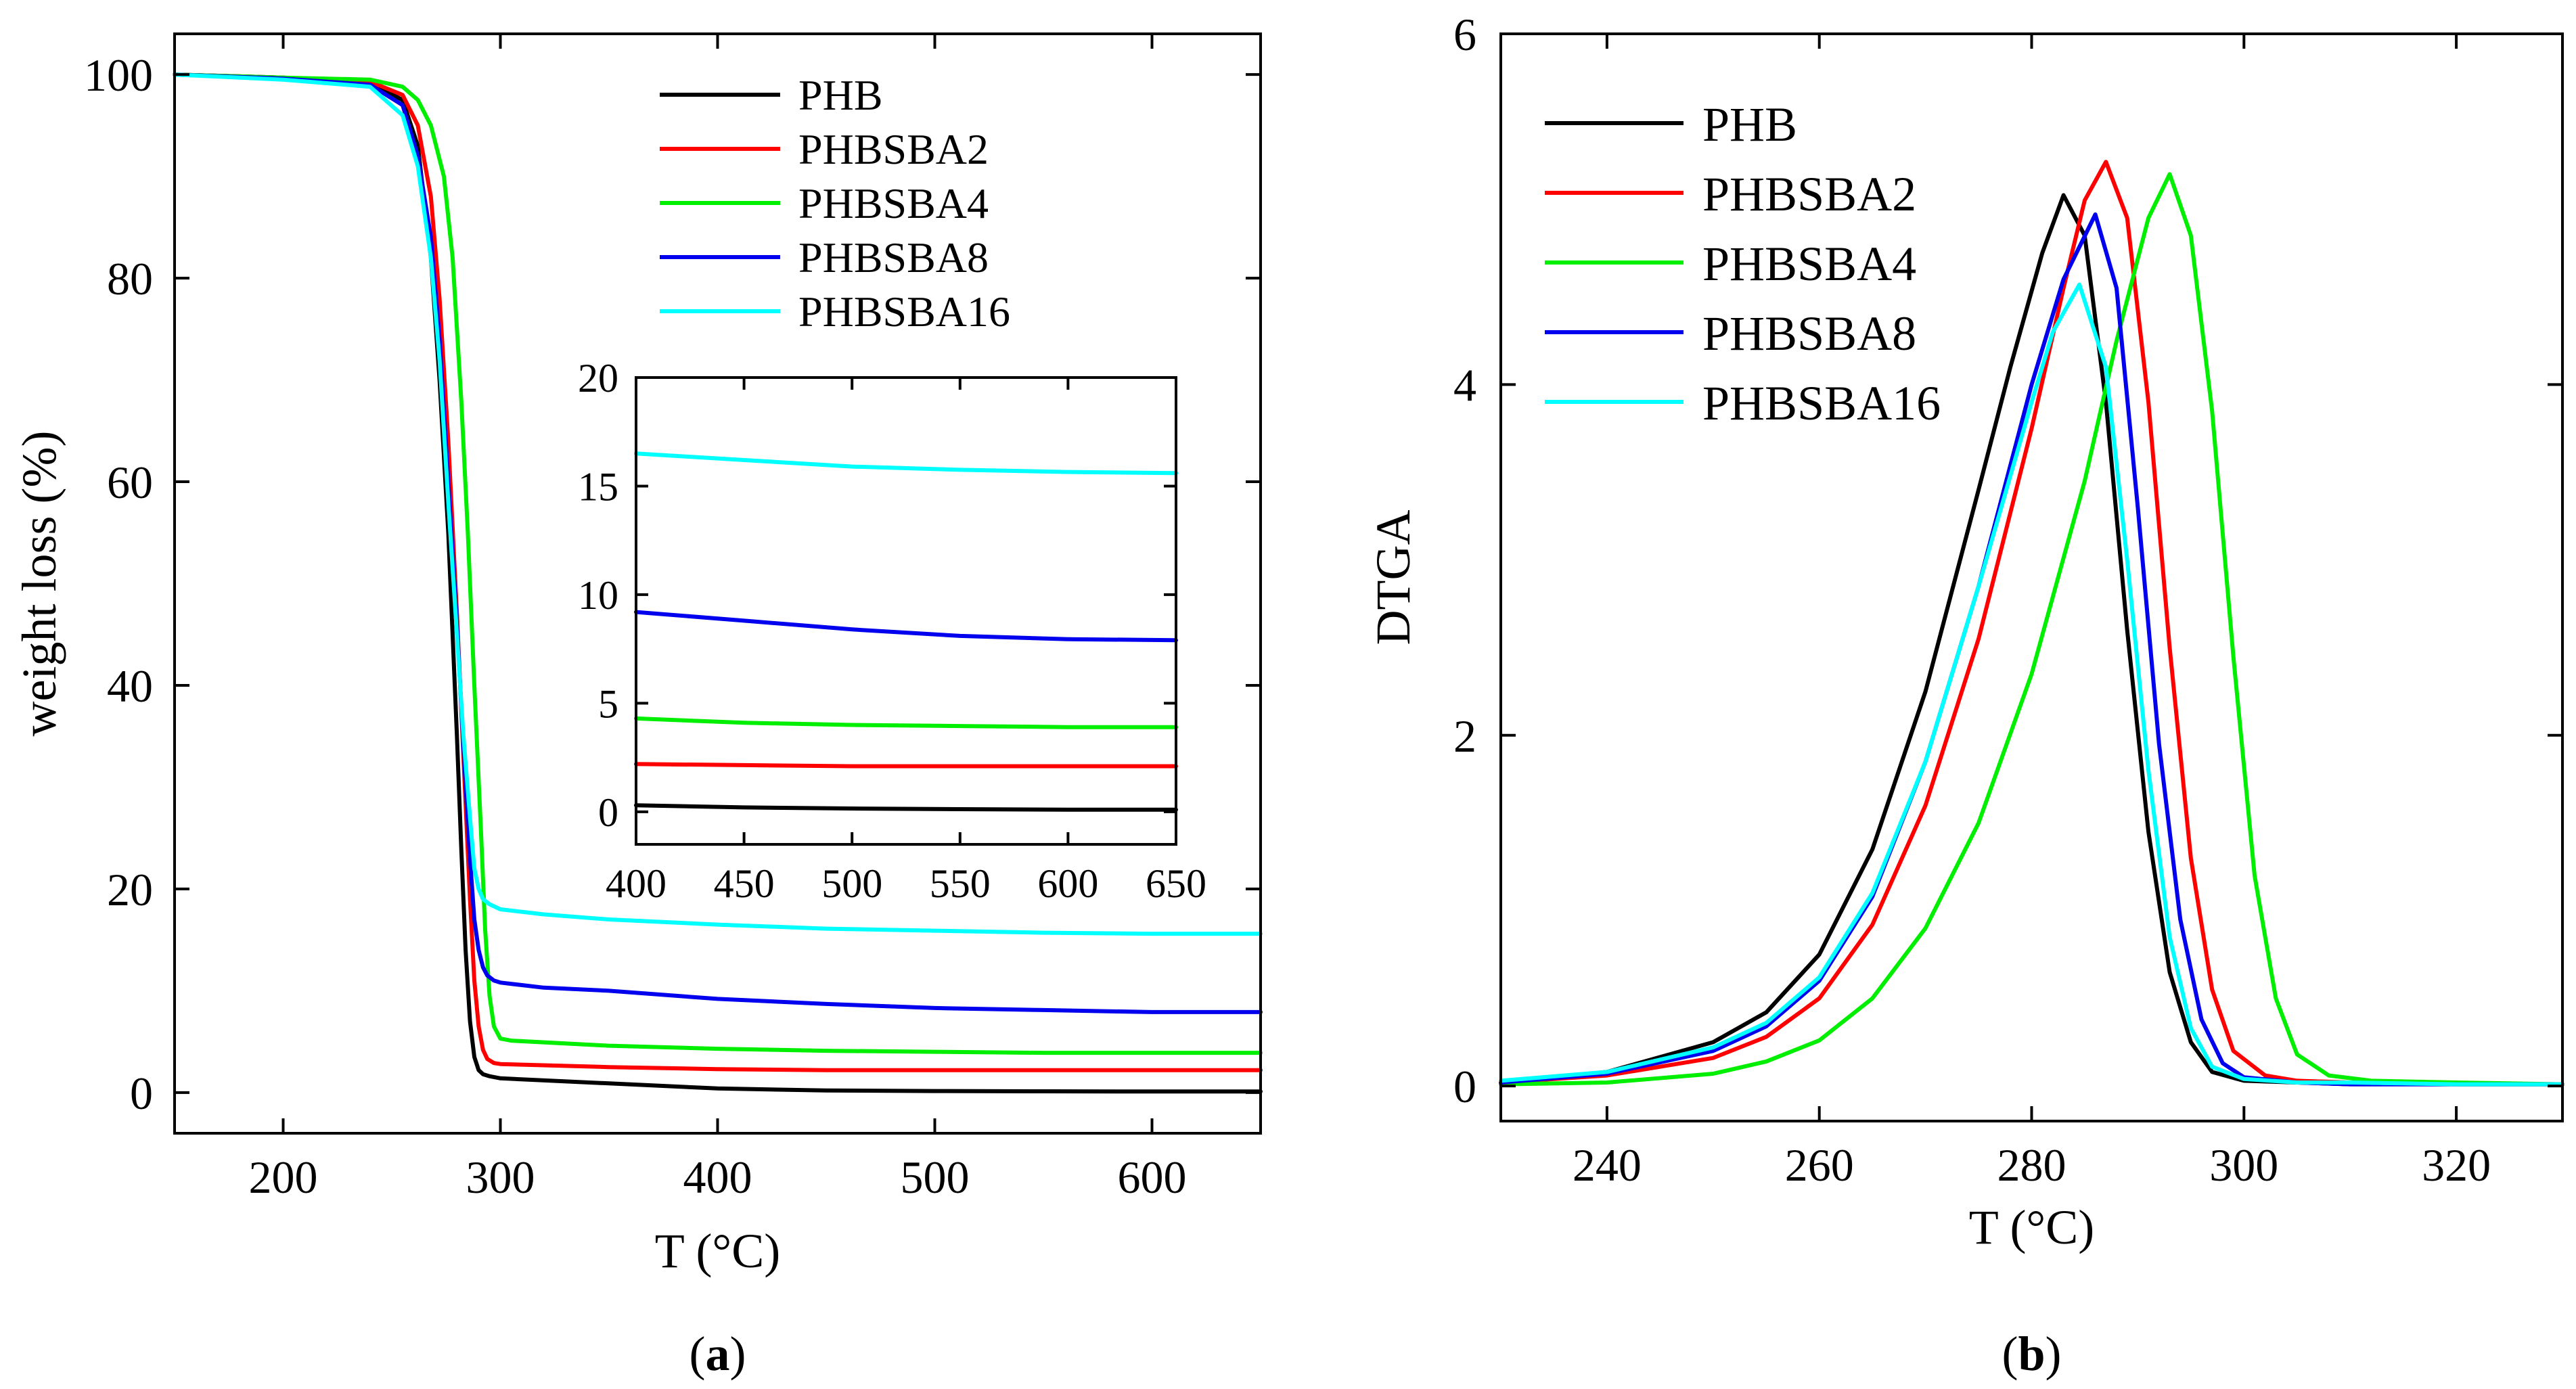 The image size is (2576, 1389). Describe the element at coordinates (608, 812) in the screenshot. I see `inset-y-tick-label: 0` at that location.